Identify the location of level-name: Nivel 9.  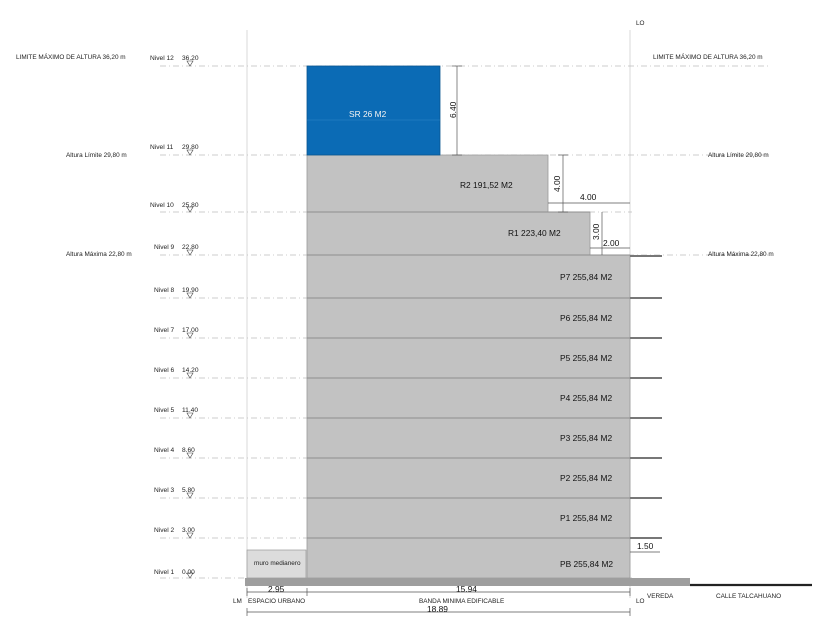
(164, 247).